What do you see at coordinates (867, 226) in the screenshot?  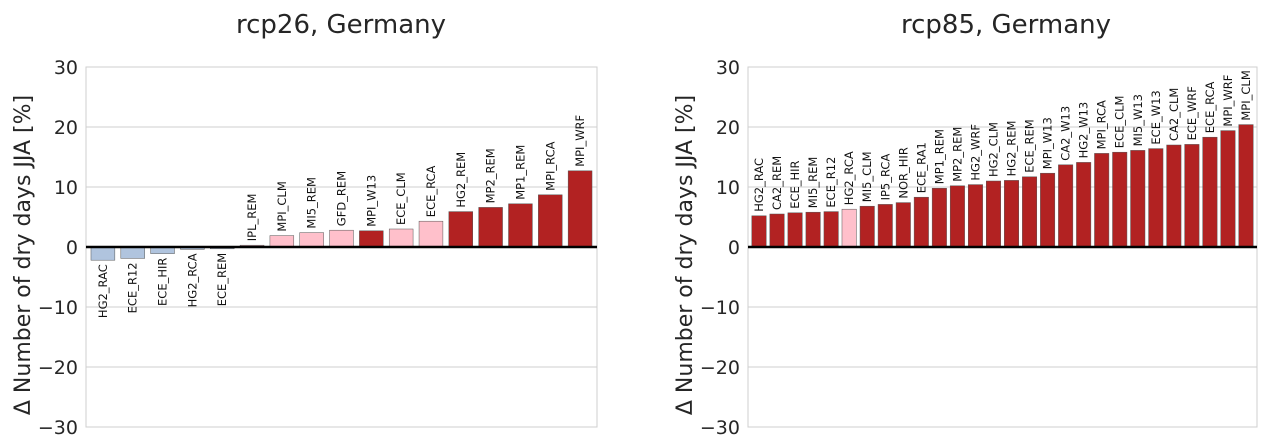 I see `bar-mi5-clm` at bounding box center [867, 226].